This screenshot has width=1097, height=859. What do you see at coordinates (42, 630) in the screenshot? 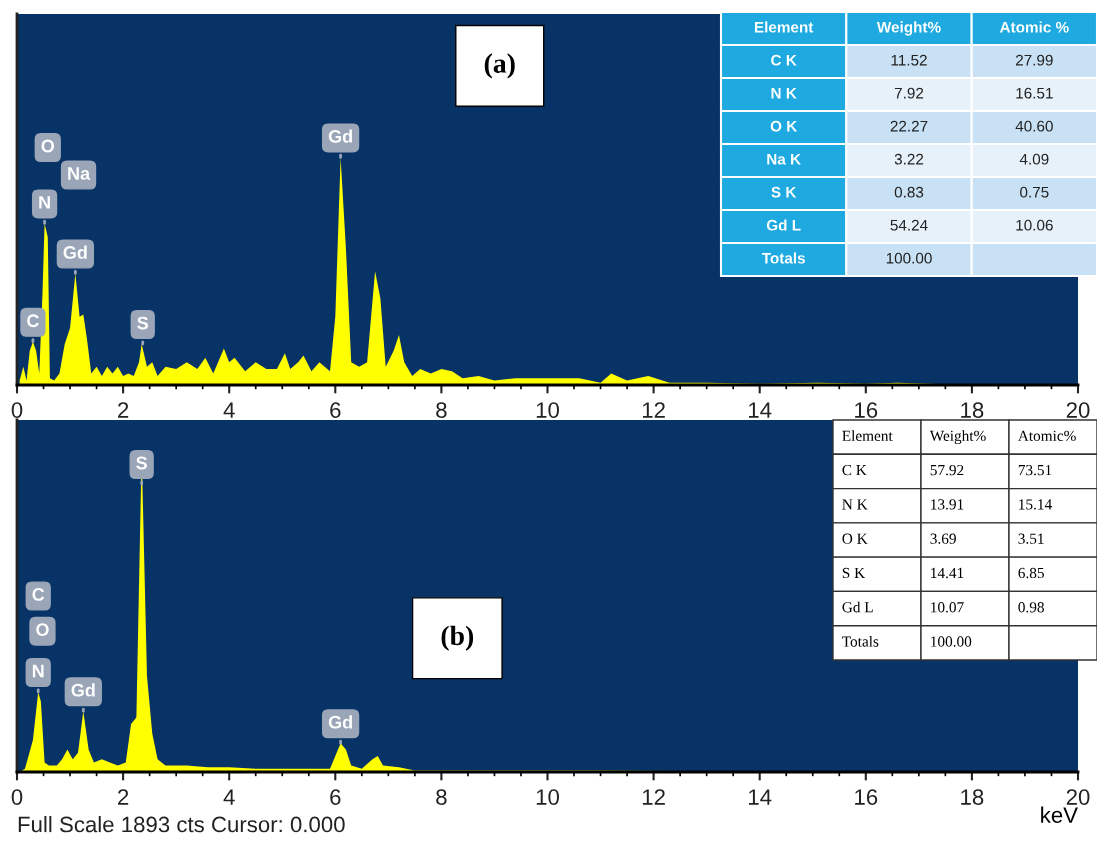
I see `annotation: O` at bounding box center [42, 630].